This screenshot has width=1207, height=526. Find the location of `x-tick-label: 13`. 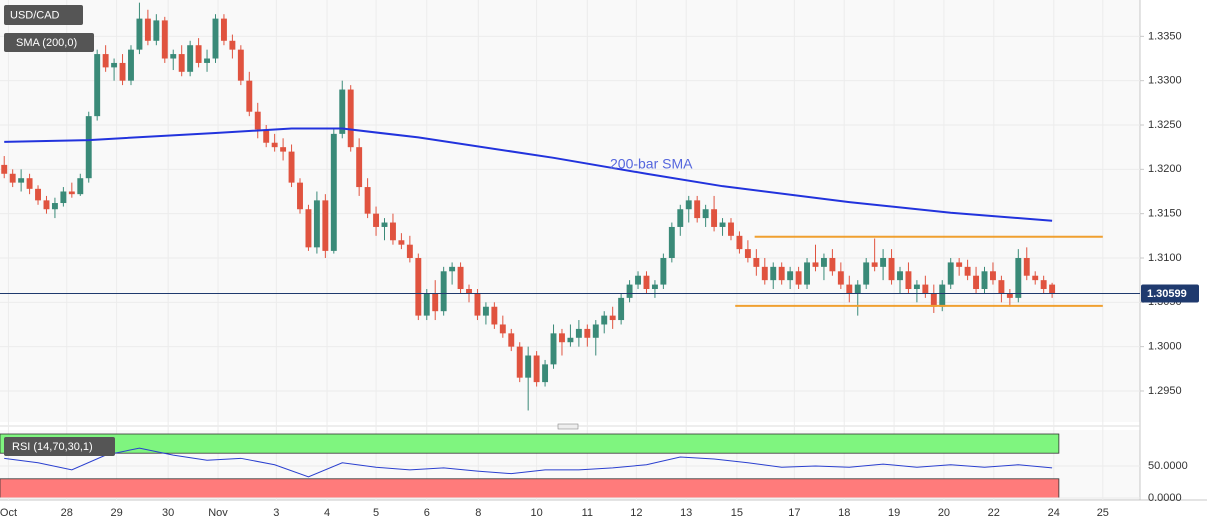

x-tick-label: 13 is located at coordinates (686, 513).